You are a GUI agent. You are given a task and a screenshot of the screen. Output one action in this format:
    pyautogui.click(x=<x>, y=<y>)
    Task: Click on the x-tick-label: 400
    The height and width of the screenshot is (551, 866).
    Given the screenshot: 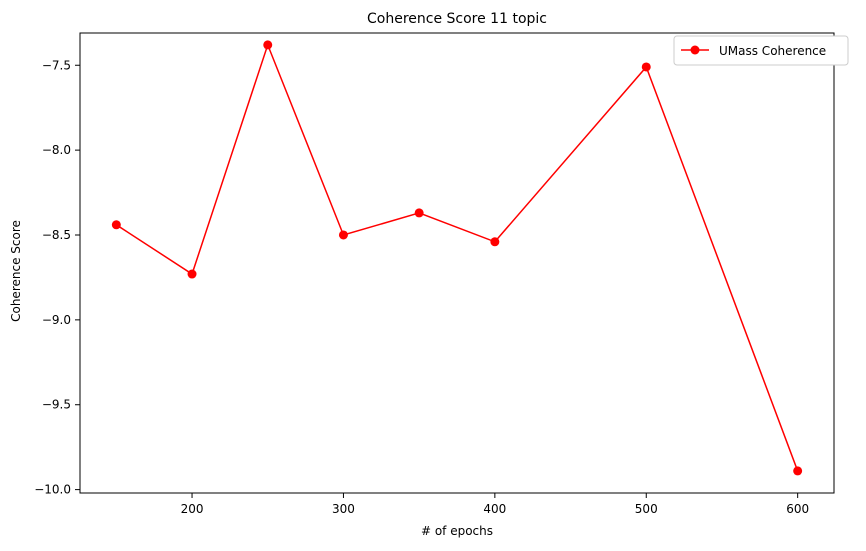 What is the action you would take?
    pyautogui.click(x=494, y=509)
    